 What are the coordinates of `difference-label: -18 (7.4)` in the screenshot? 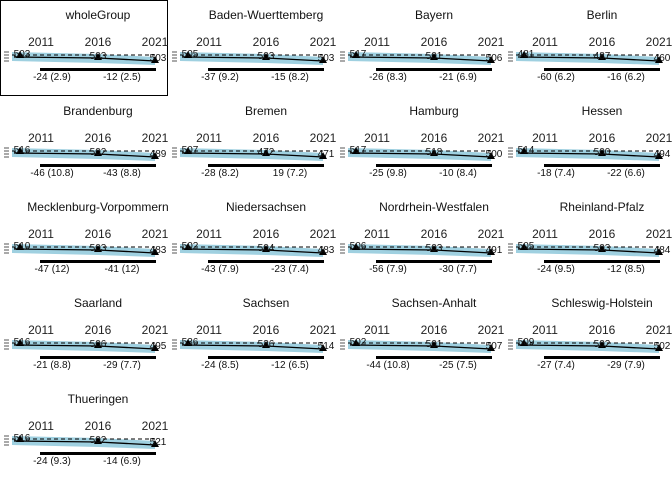 It's located at (556, 173).